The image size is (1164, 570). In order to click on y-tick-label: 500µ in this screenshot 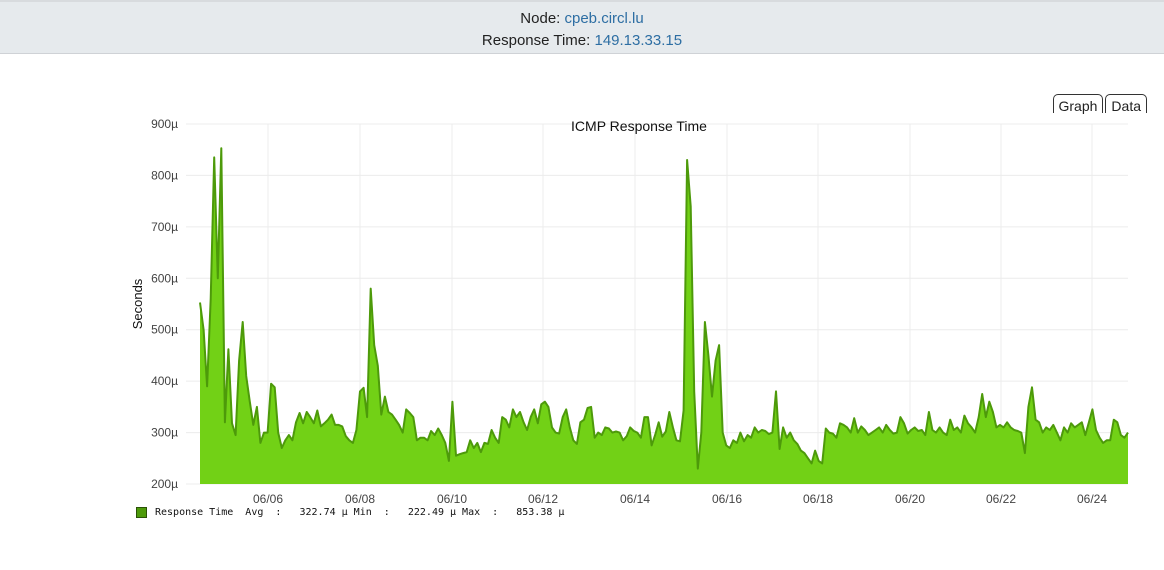, I will do `click(164, 330)`.